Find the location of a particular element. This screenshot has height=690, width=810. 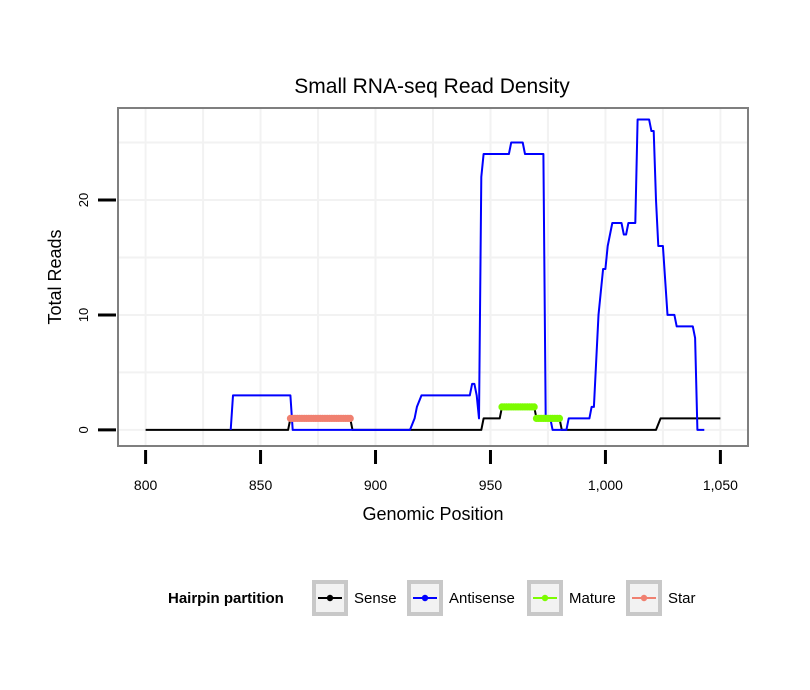

x-tick-label: 950 is located at coordinates (491, 485).